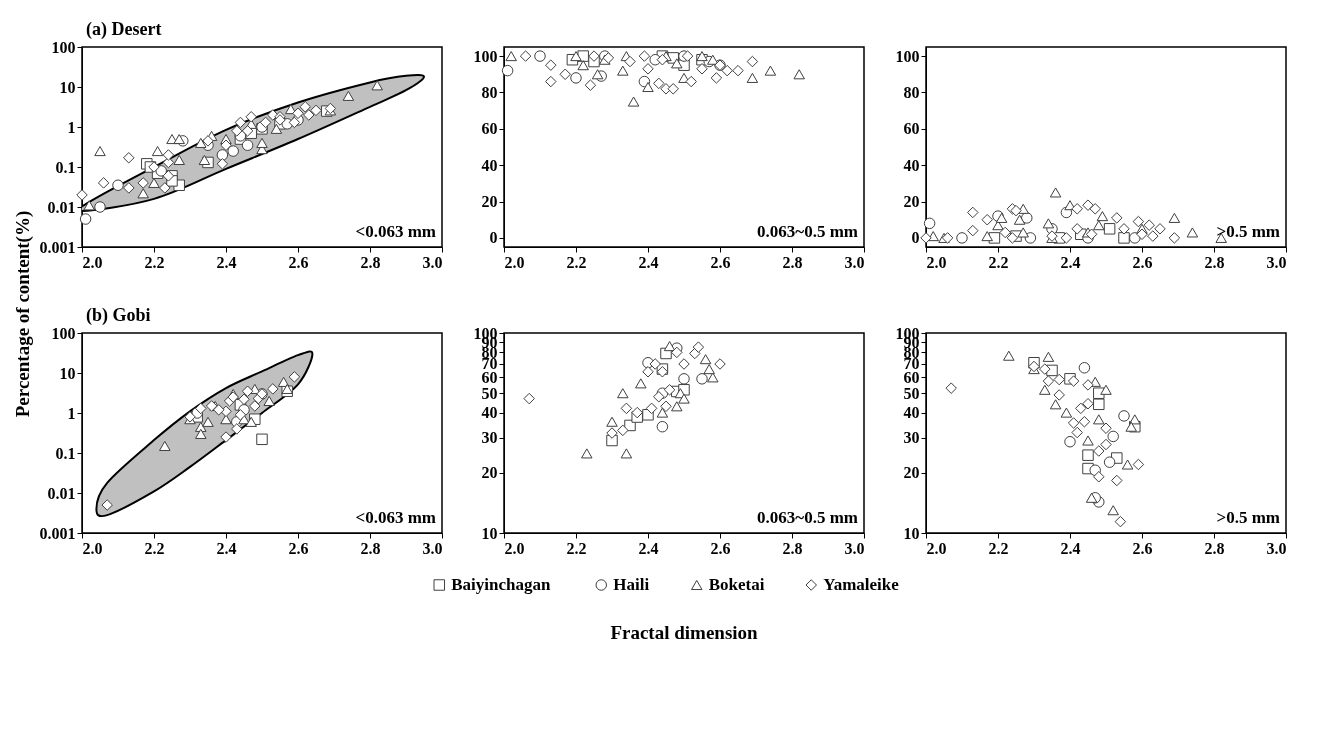  What do you see at coordinates (684, 632) in the screenshot?
I see `x-axis-title: Fractal dimension` at bounding box center [684, 632].